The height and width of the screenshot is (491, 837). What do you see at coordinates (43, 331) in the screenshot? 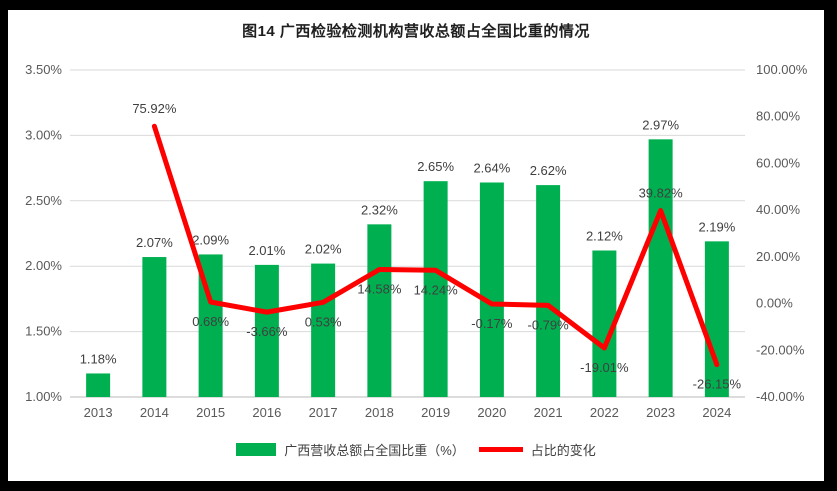
I see `left-axis-tick-label: 1.50%` at bounding box center [43, 331].